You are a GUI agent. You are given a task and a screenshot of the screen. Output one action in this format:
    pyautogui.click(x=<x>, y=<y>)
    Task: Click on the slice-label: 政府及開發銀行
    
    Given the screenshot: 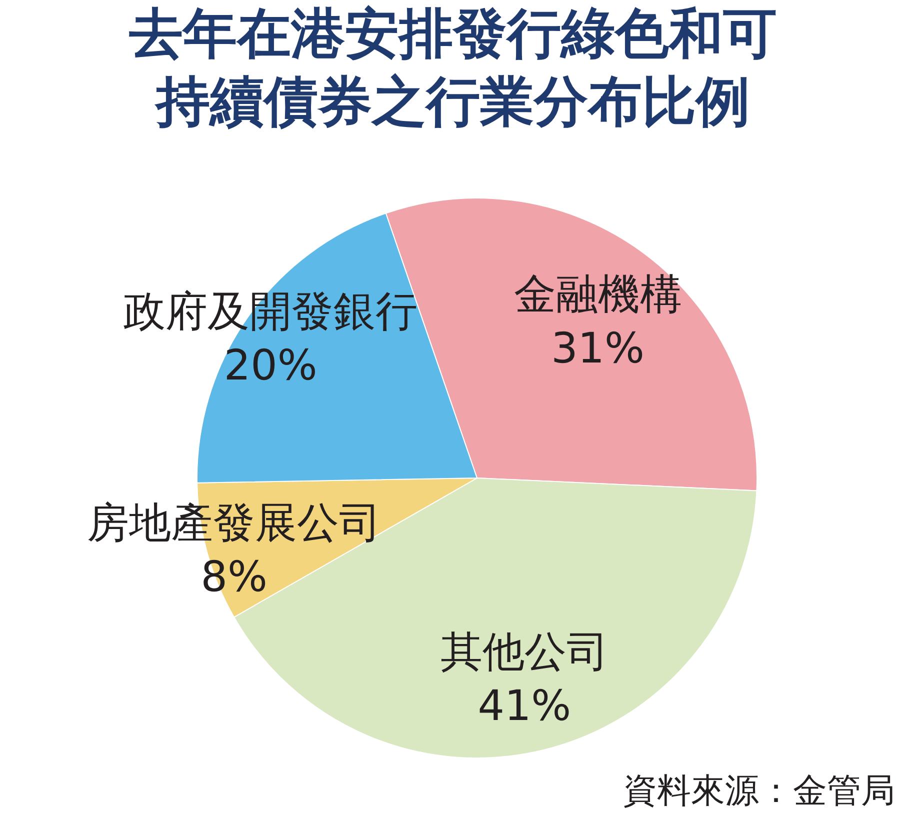 What is the action you would take?
    pyautogui.click(x=271, y=311)
    